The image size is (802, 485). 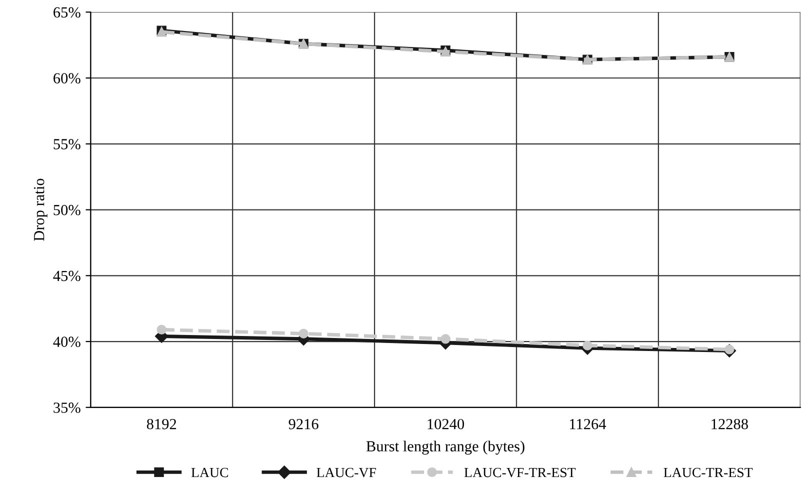 I want to click on y-tick-label: 50%, so click(x=67, y=210).